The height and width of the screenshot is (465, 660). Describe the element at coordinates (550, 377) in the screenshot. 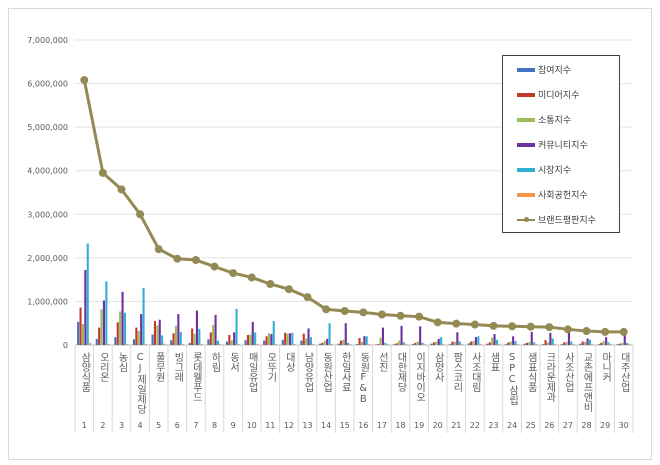

I see `category-label: 크라운제과` at that location.